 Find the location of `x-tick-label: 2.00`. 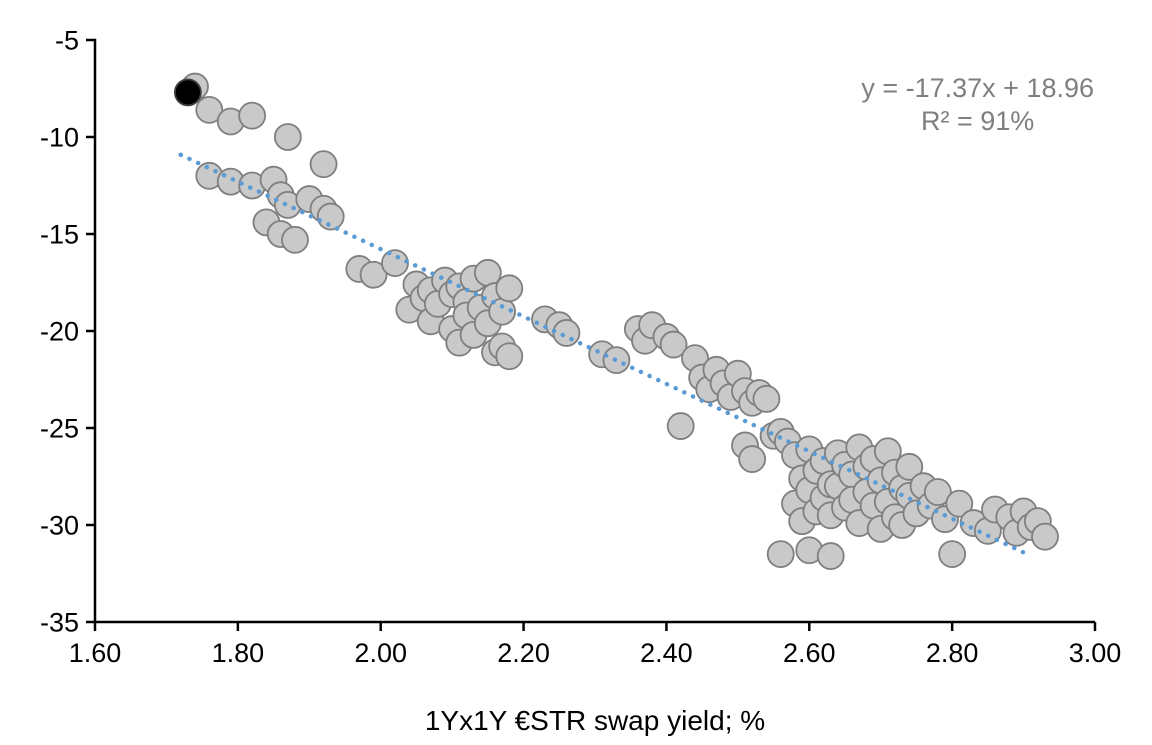

x-tick-label: 2.00 is located at coordinates (380, 653).